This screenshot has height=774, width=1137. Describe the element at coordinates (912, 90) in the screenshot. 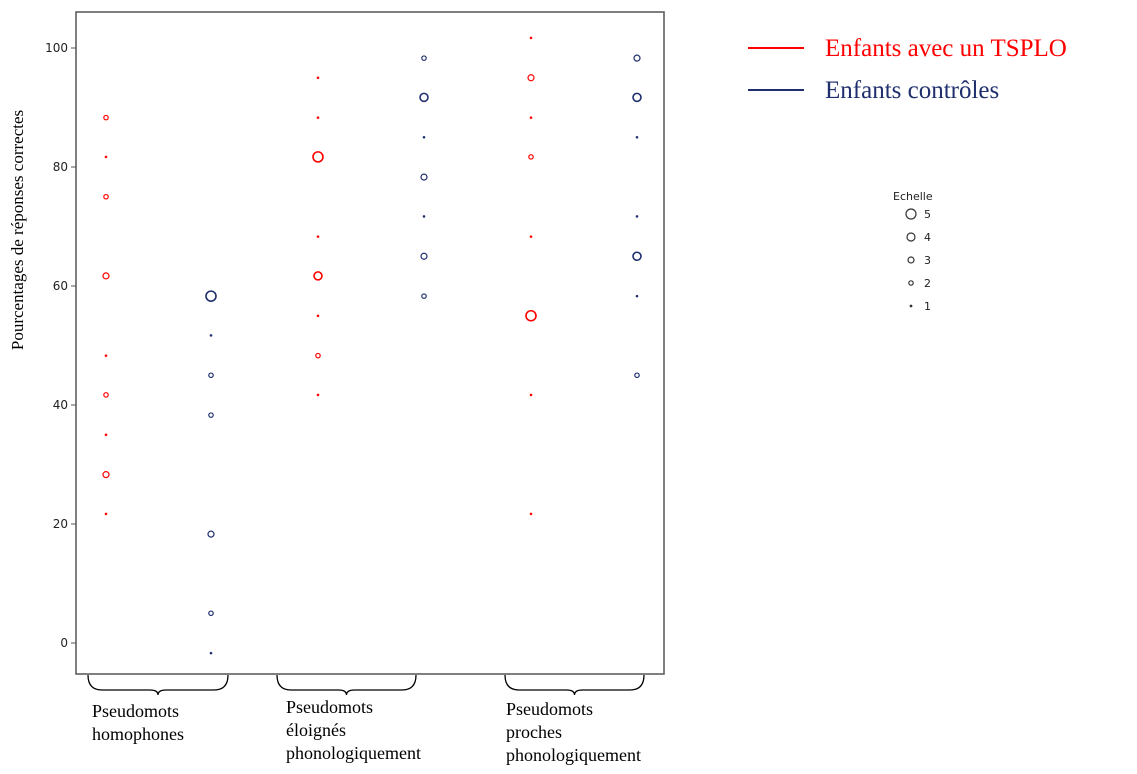

I see `legend-label: Enfants contrôles` at that location.